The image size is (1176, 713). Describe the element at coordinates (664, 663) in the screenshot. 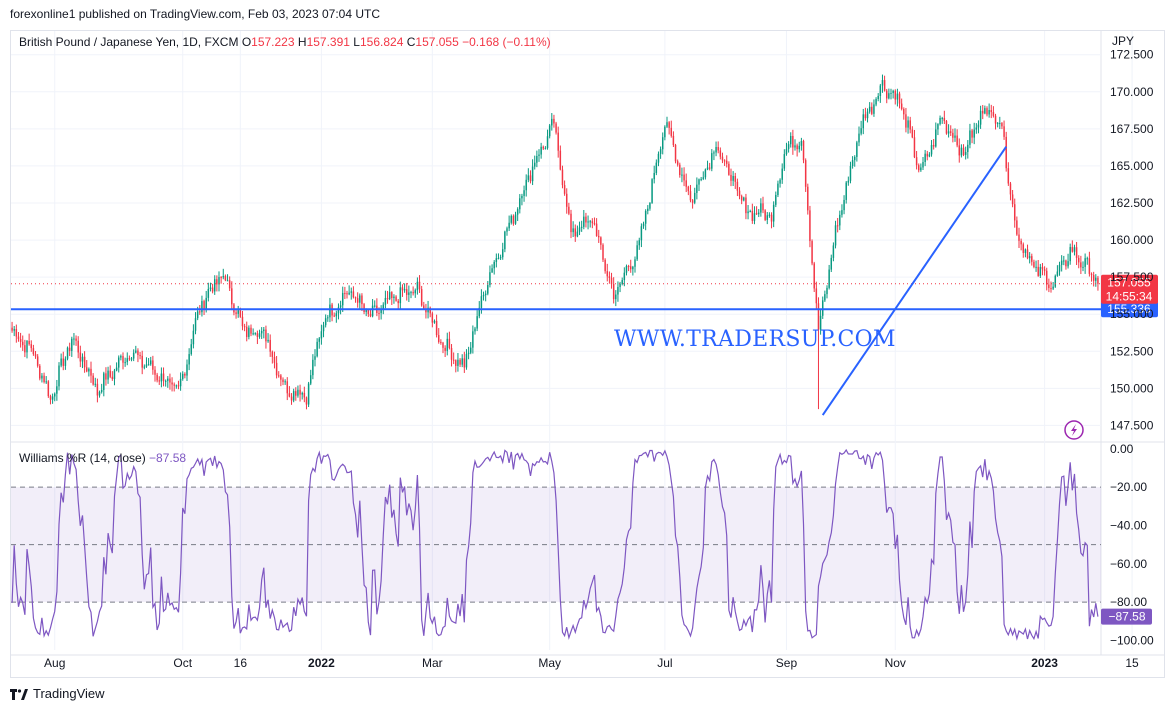

I see `time-tick-label: Jul` at that location.